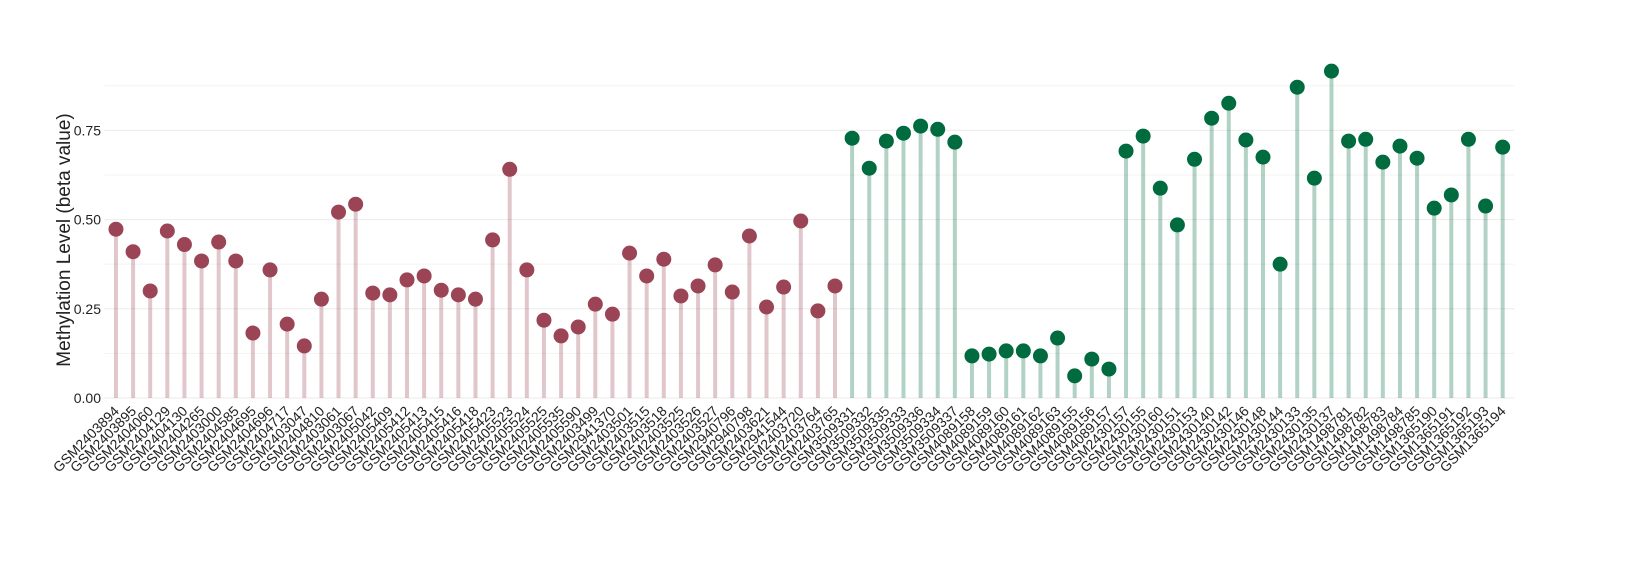  What do you see at coordinates (87, 220) in the screenshot?
I see `y-tick-label: 0.50` at bounding box center [87, 220].